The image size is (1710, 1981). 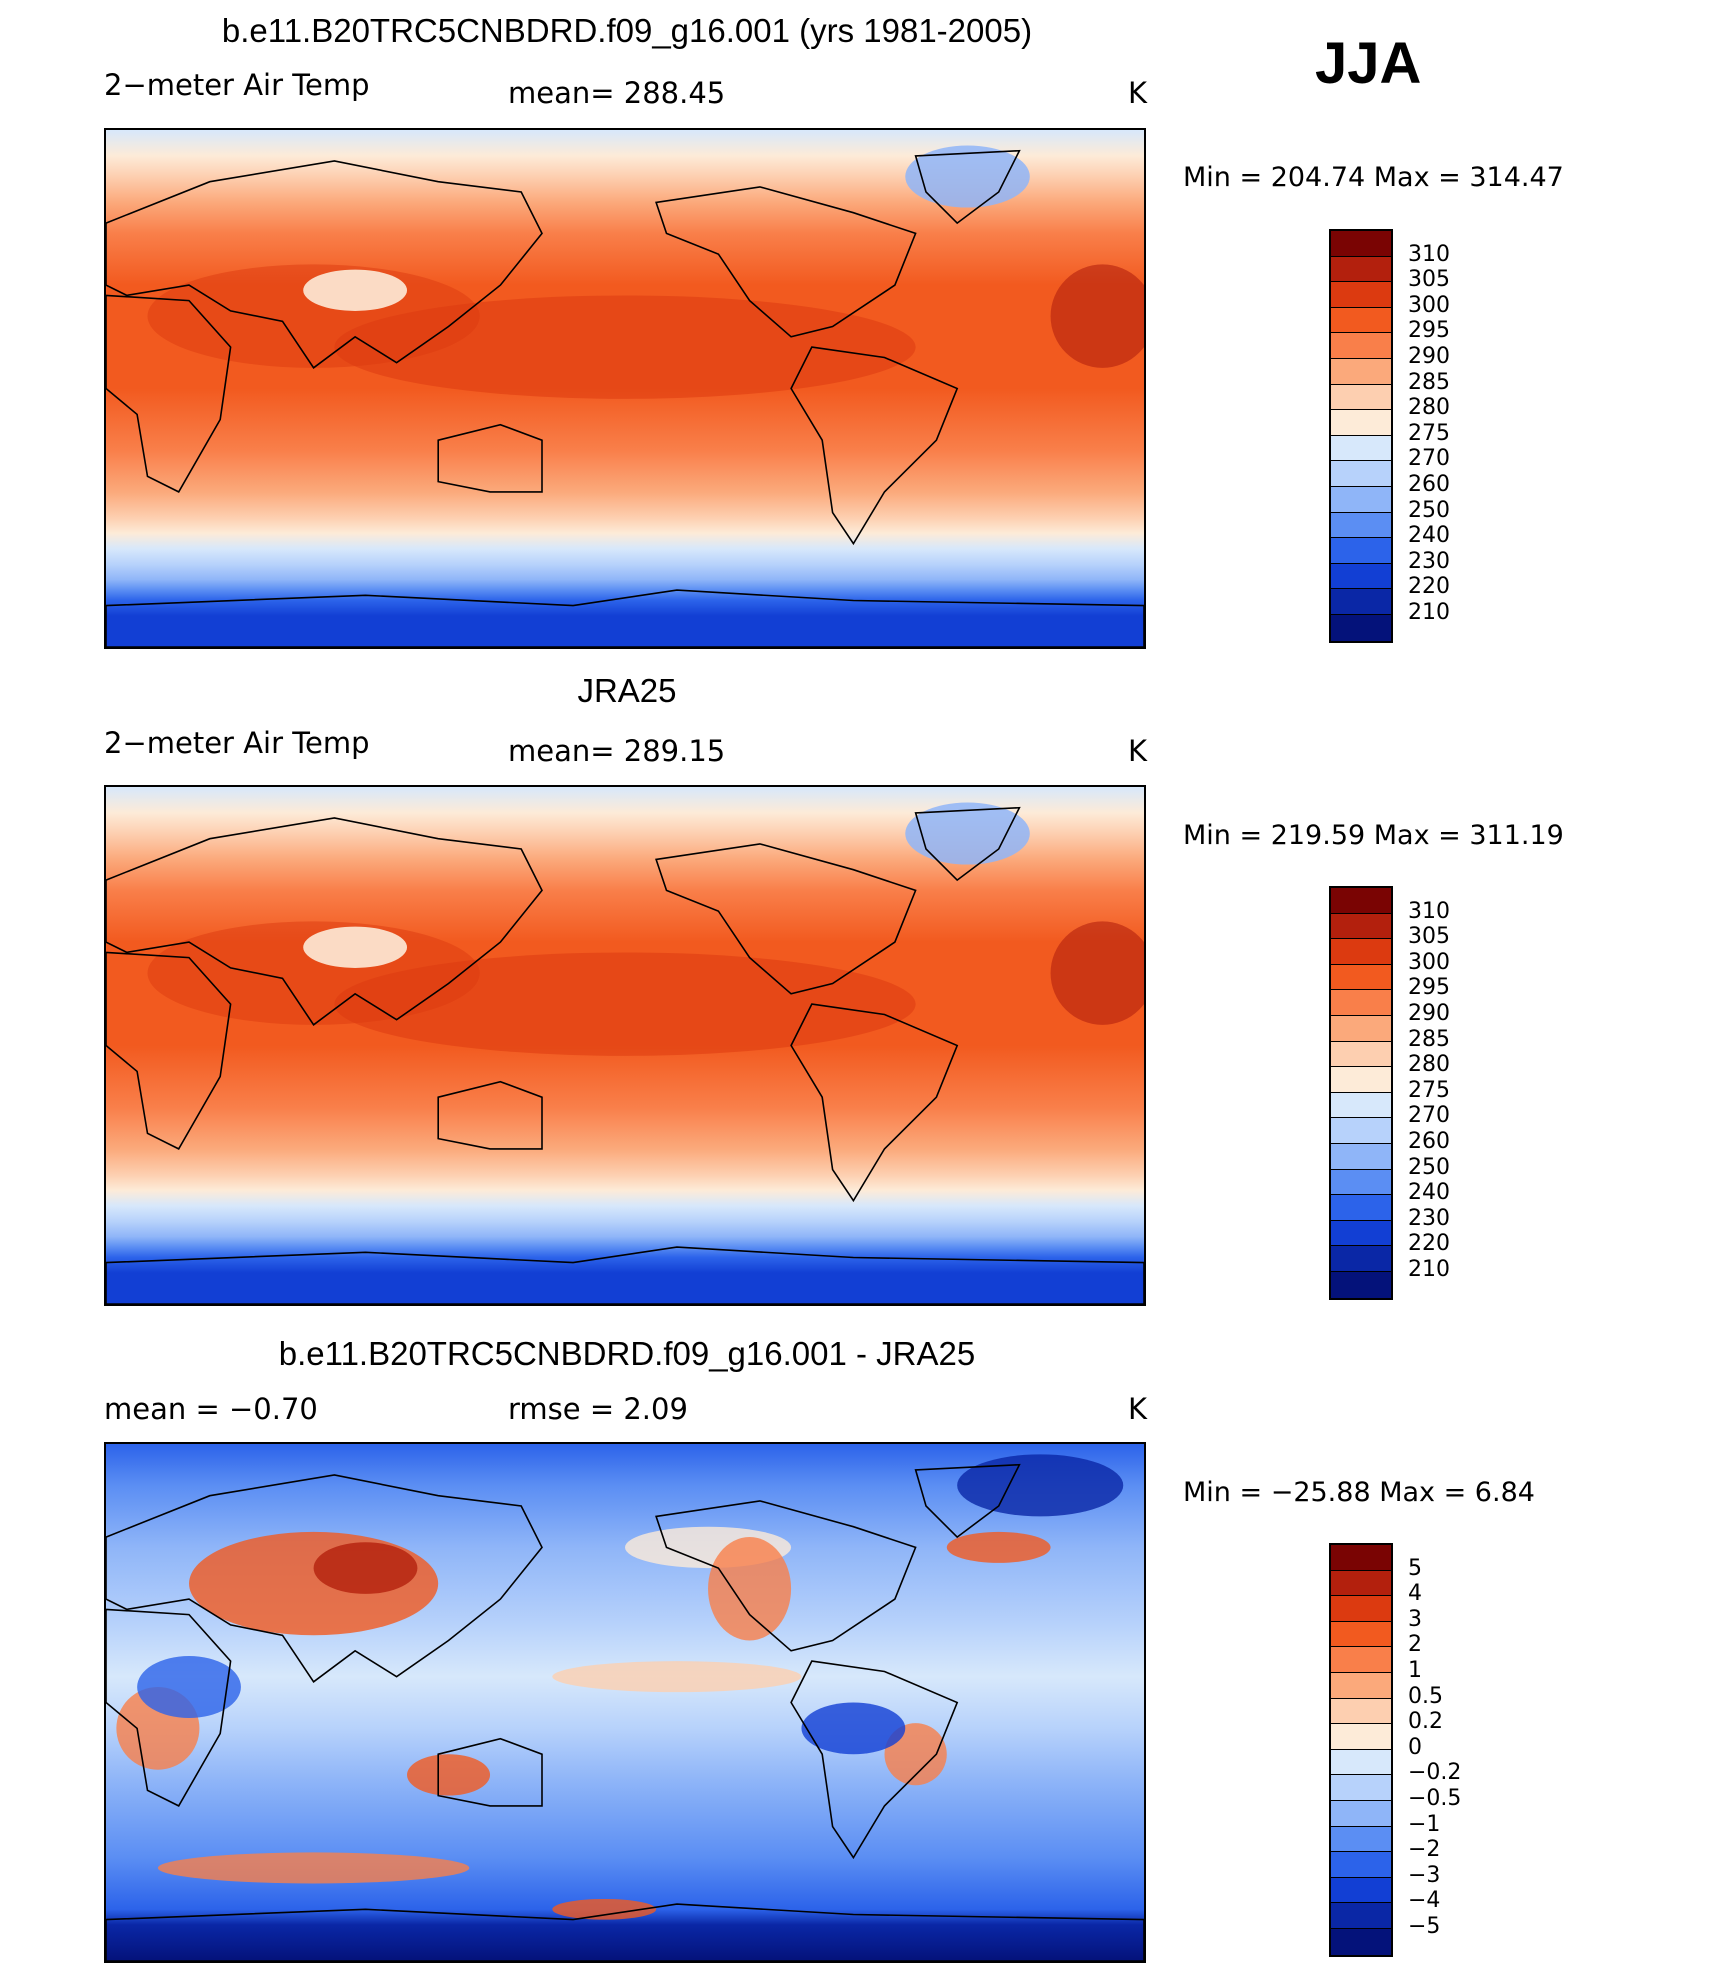 What do you see at coordinates (1415, 1568) in the screenshot?
I see `colorbar-tick-label: 5` at bounding box center [1415, 1568].